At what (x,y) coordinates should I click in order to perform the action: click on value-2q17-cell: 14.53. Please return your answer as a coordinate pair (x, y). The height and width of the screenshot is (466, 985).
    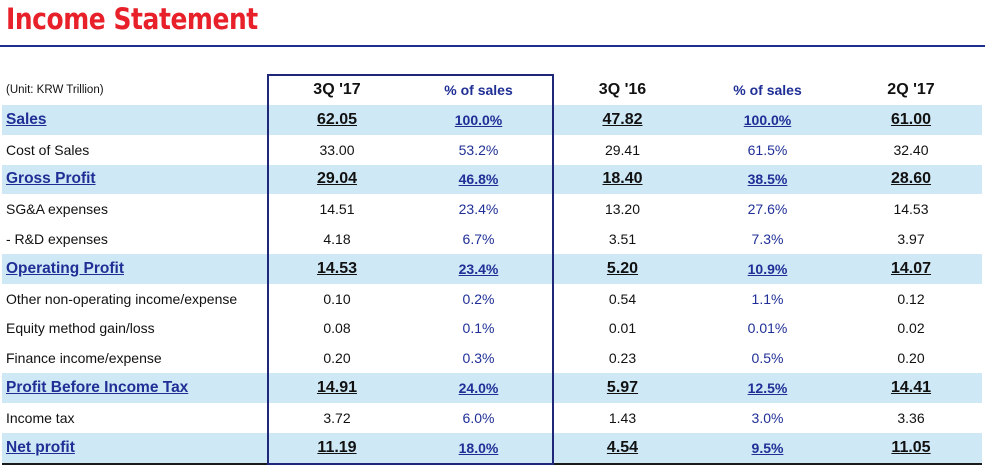
    Looking at the image, I should click on (911, 209).